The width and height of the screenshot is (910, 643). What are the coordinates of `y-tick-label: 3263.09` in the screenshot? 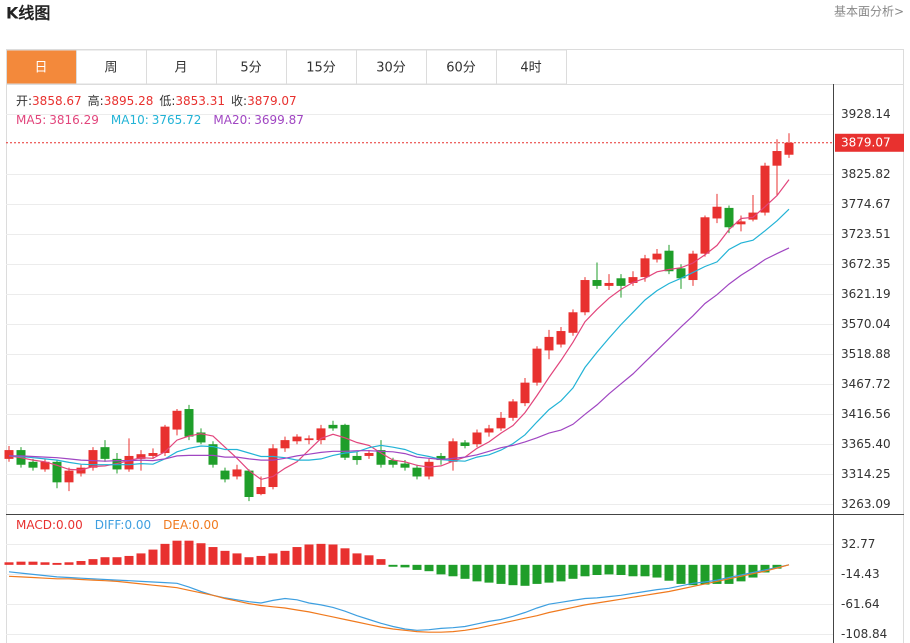 It's located at (866, 504).